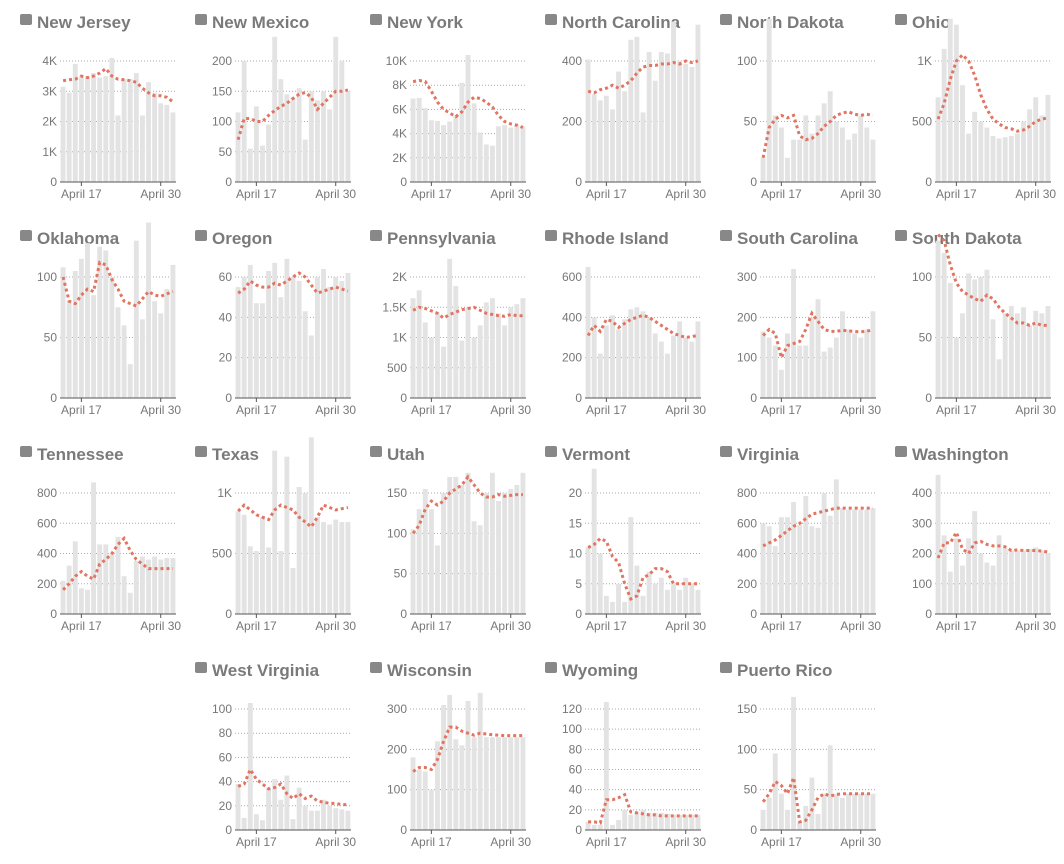 This screenshot has height=864, width=1064. I want to click on panel-title: South Dakota, so click(967, 238).